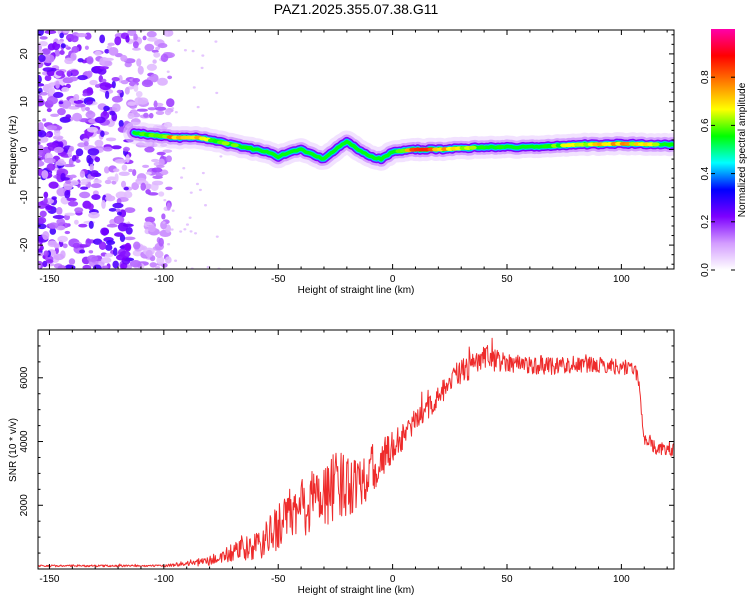  I want to click on spectrogram-y-tick-label: -10, so click(24, 197).